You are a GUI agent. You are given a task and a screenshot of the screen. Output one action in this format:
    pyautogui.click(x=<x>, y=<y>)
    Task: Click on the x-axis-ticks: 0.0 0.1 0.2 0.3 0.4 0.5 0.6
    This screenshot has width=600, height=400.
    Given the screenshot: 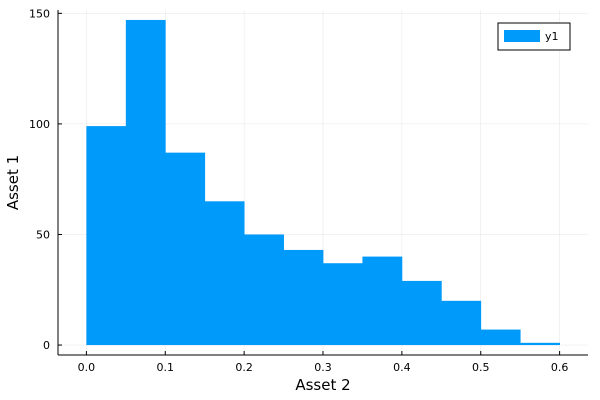 What is the action you would take?
    pyautogui.click(x=323, y=362)
    